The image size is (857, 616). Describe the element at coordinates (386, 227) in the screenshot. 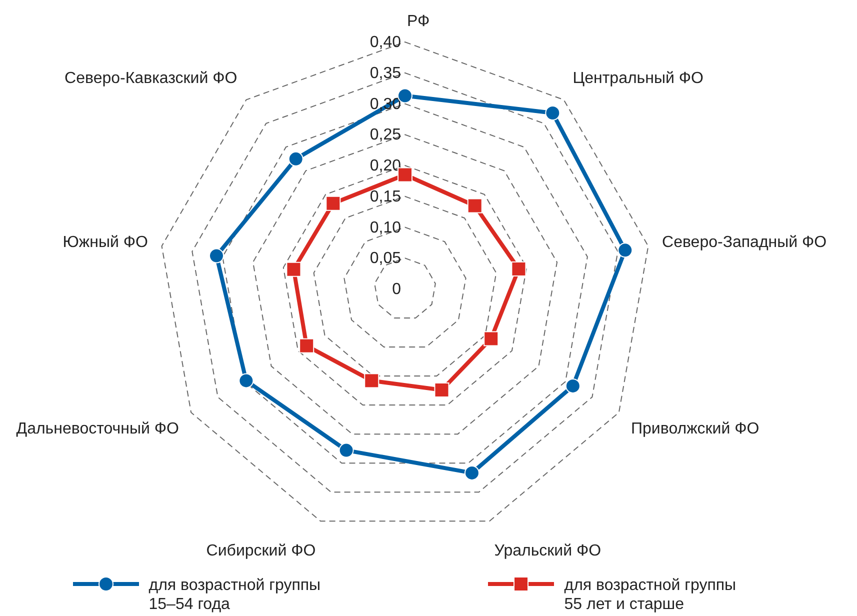

I see `y-tick-label: 0,10` at that location.